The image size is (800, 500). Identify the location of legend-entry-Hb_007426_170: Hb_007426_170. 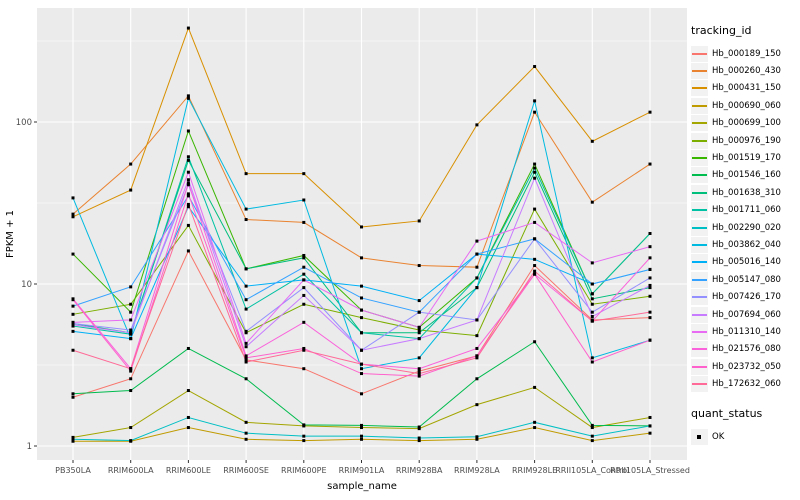
(745, 297).